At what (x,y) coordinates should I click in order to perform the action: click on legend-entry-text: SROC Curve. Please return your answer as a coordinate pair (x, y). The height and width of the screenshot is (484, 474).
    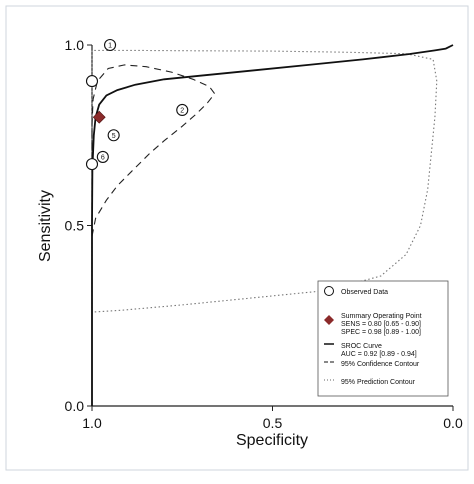
    Looking at the image, I should click on (361, 346).